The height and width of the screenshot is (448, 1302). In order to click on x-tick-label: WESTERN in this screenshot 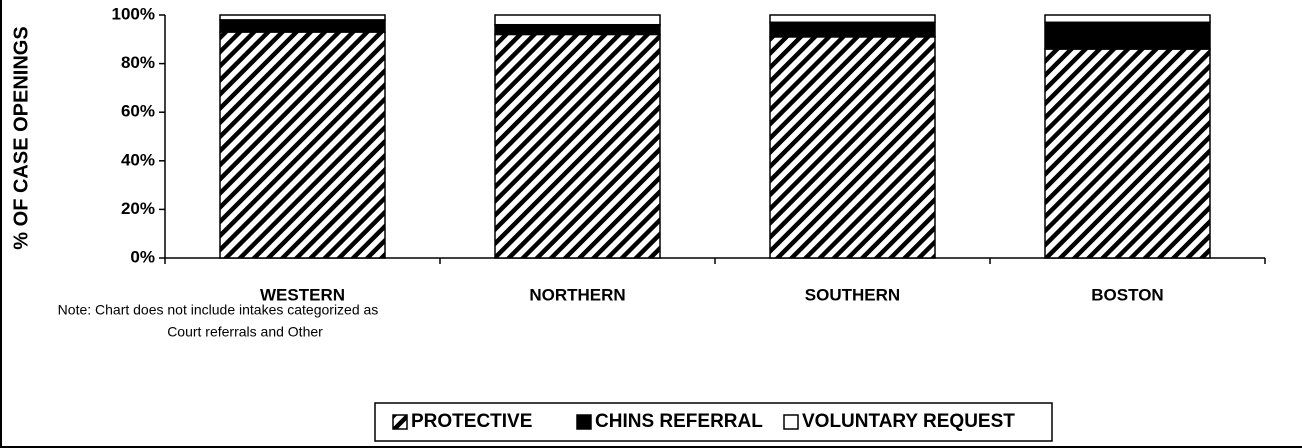, I will do `click(302, 294)`.